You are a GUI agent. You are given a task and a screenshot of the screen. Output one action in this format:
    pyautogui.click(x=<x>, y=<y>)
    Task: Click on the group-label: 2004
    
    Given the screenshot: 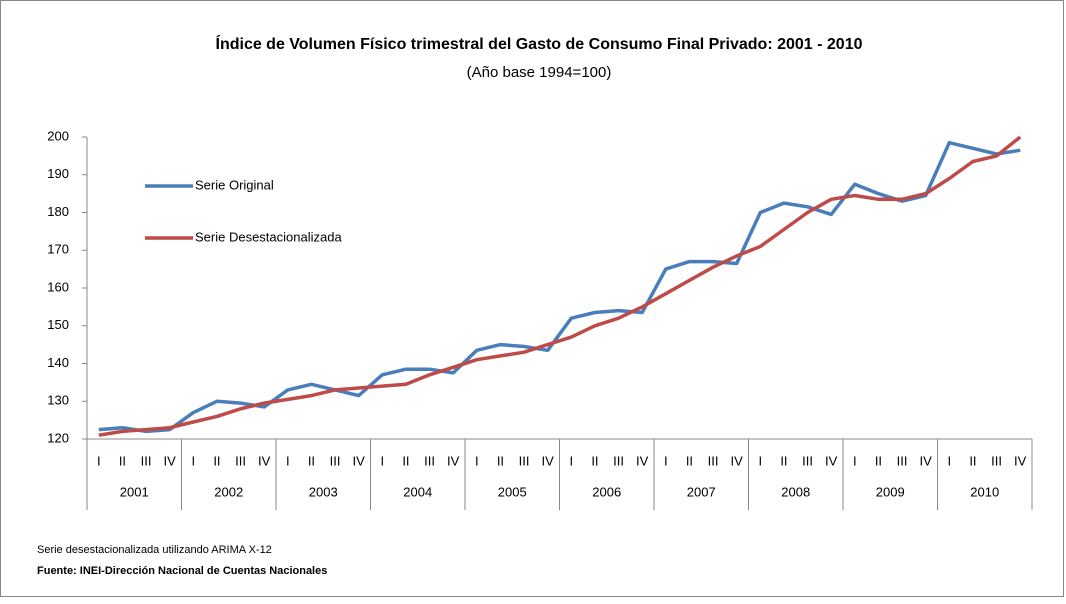 What is the action you would take?
    pyautogui.click(x=417, y=491)
    